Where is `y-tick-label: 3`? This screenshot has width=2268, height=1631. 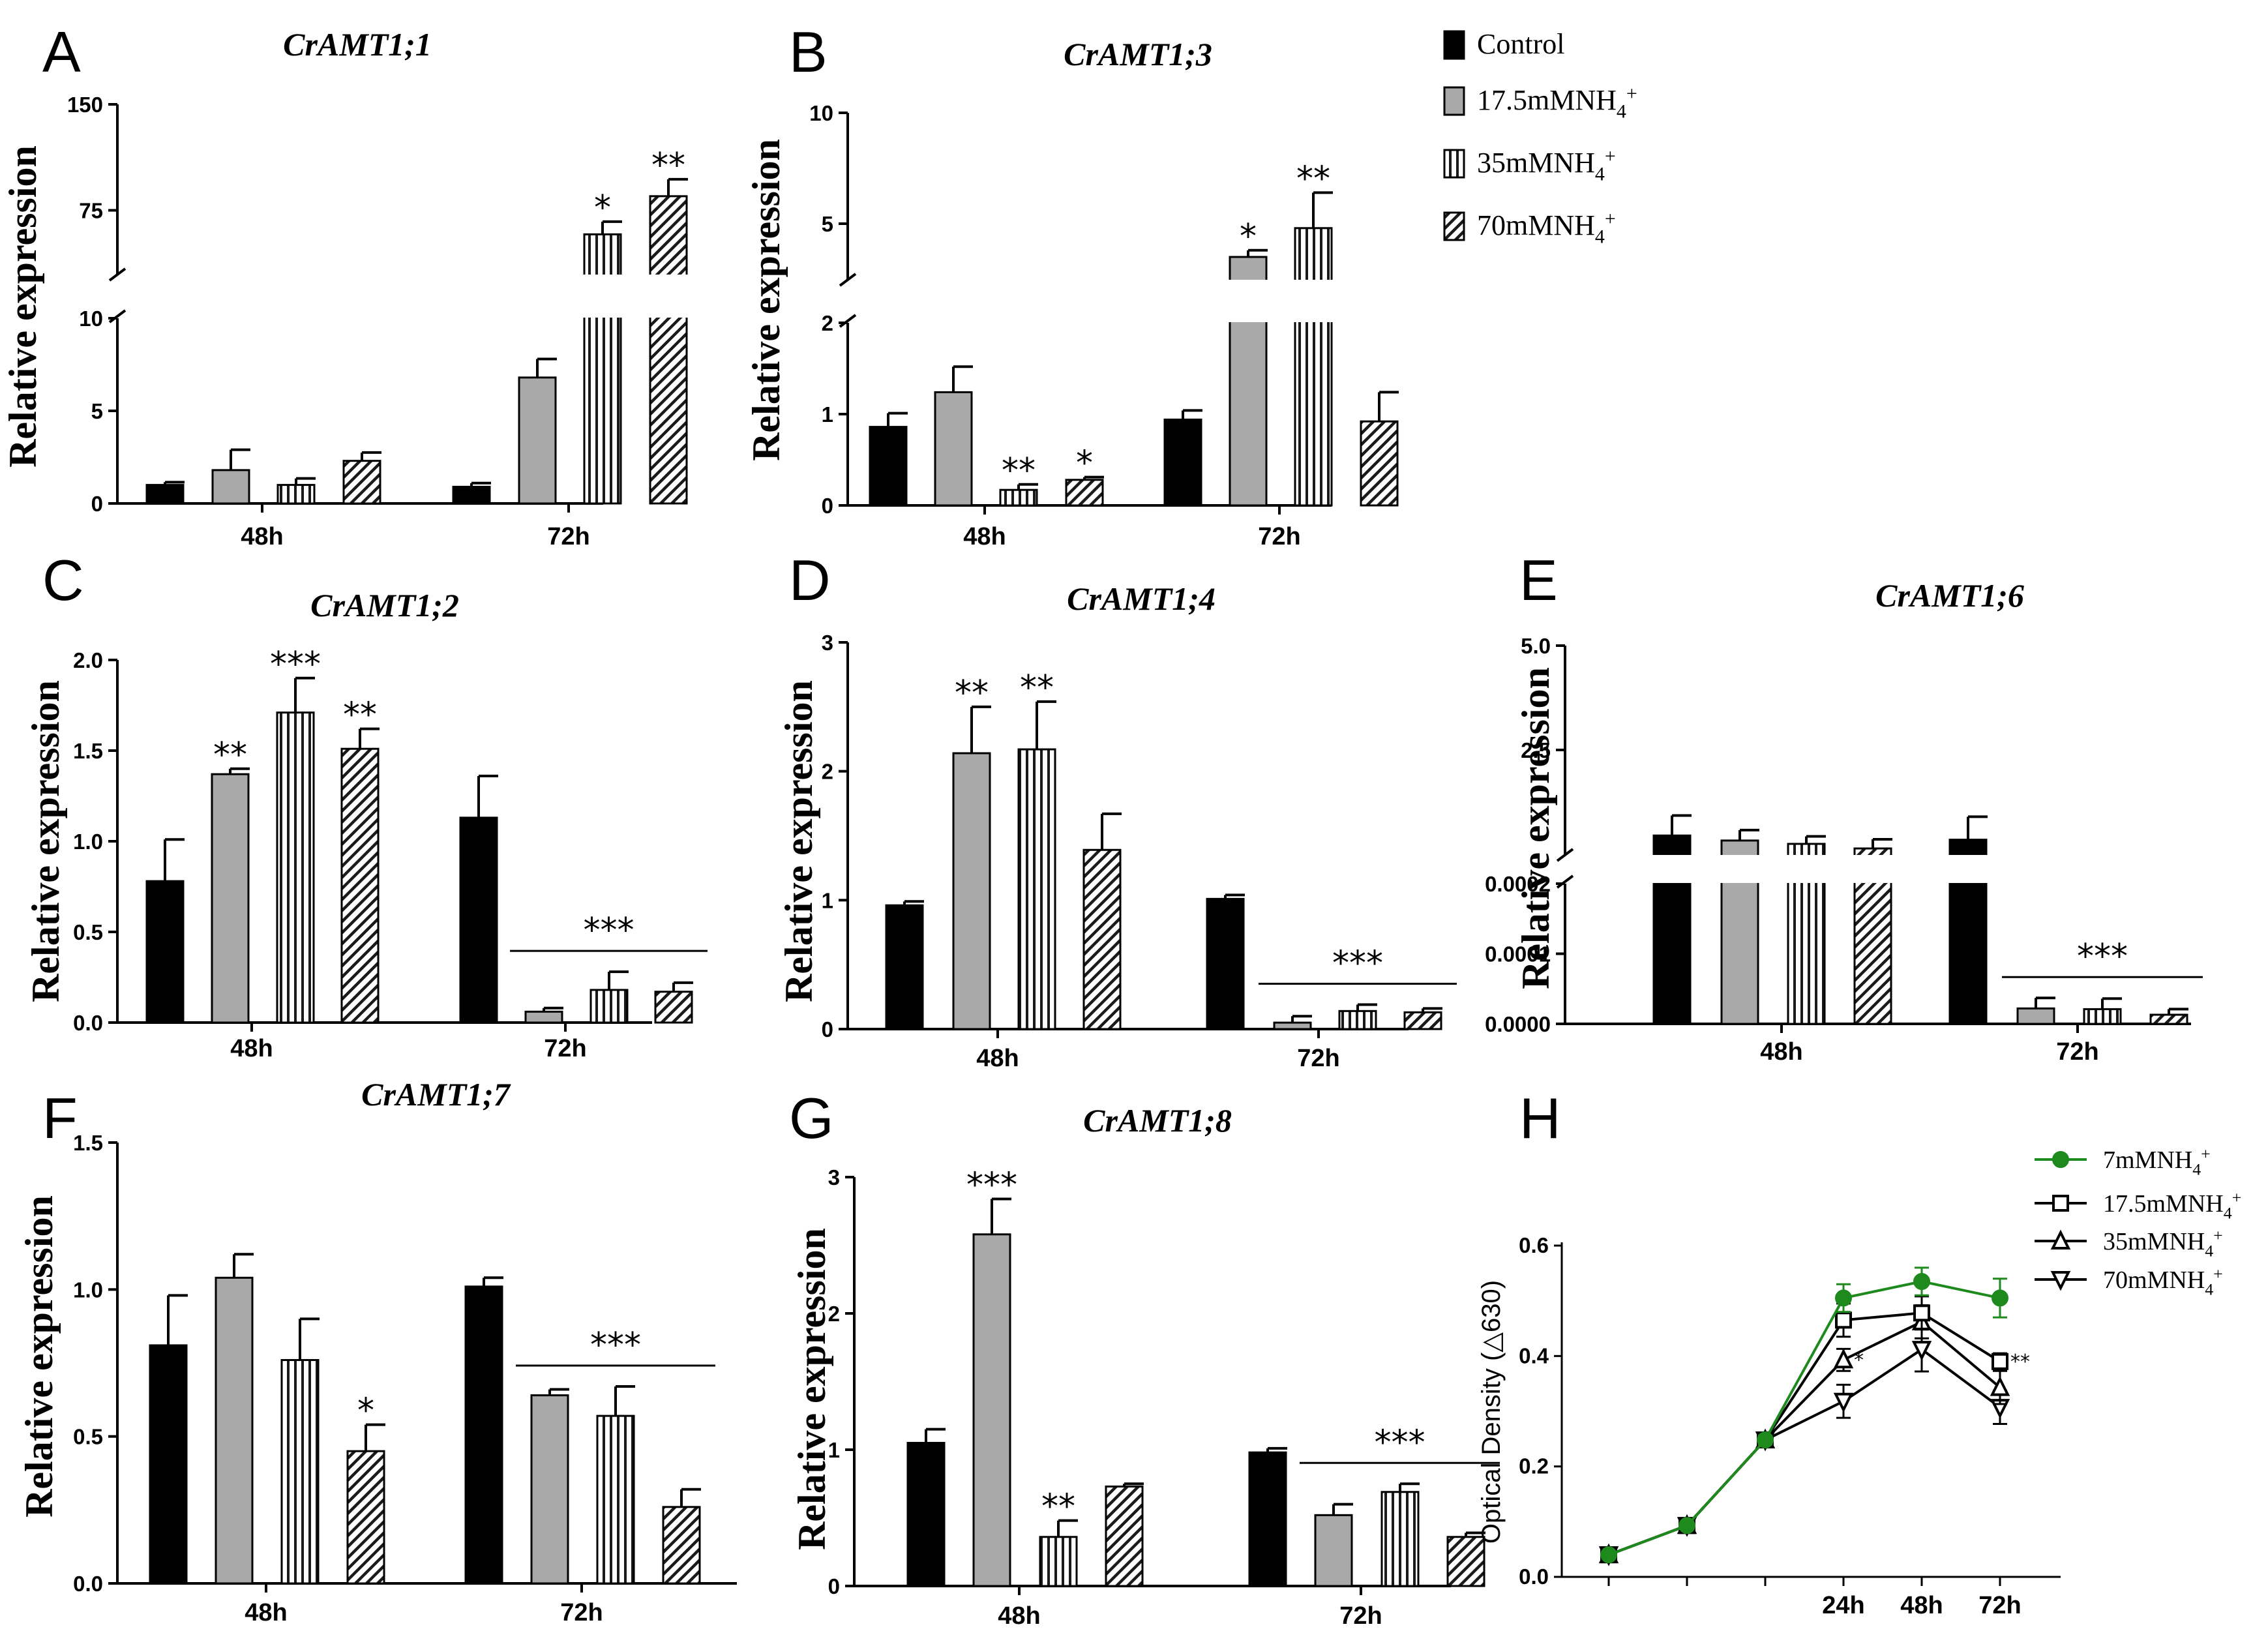 y-tick-label: 3 is located at coordinates (827, 643).